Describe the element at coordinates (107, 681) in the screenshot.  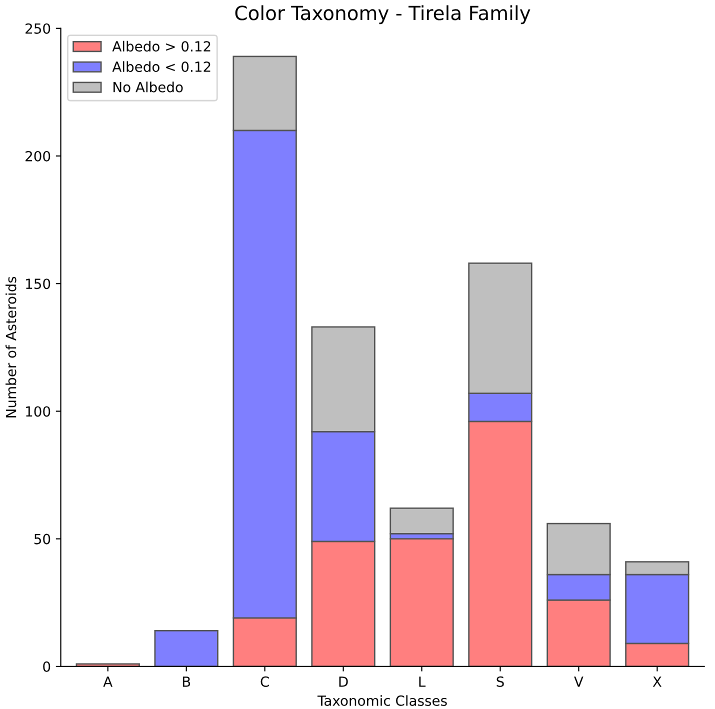
I see `x-tick-label: A` at that location.